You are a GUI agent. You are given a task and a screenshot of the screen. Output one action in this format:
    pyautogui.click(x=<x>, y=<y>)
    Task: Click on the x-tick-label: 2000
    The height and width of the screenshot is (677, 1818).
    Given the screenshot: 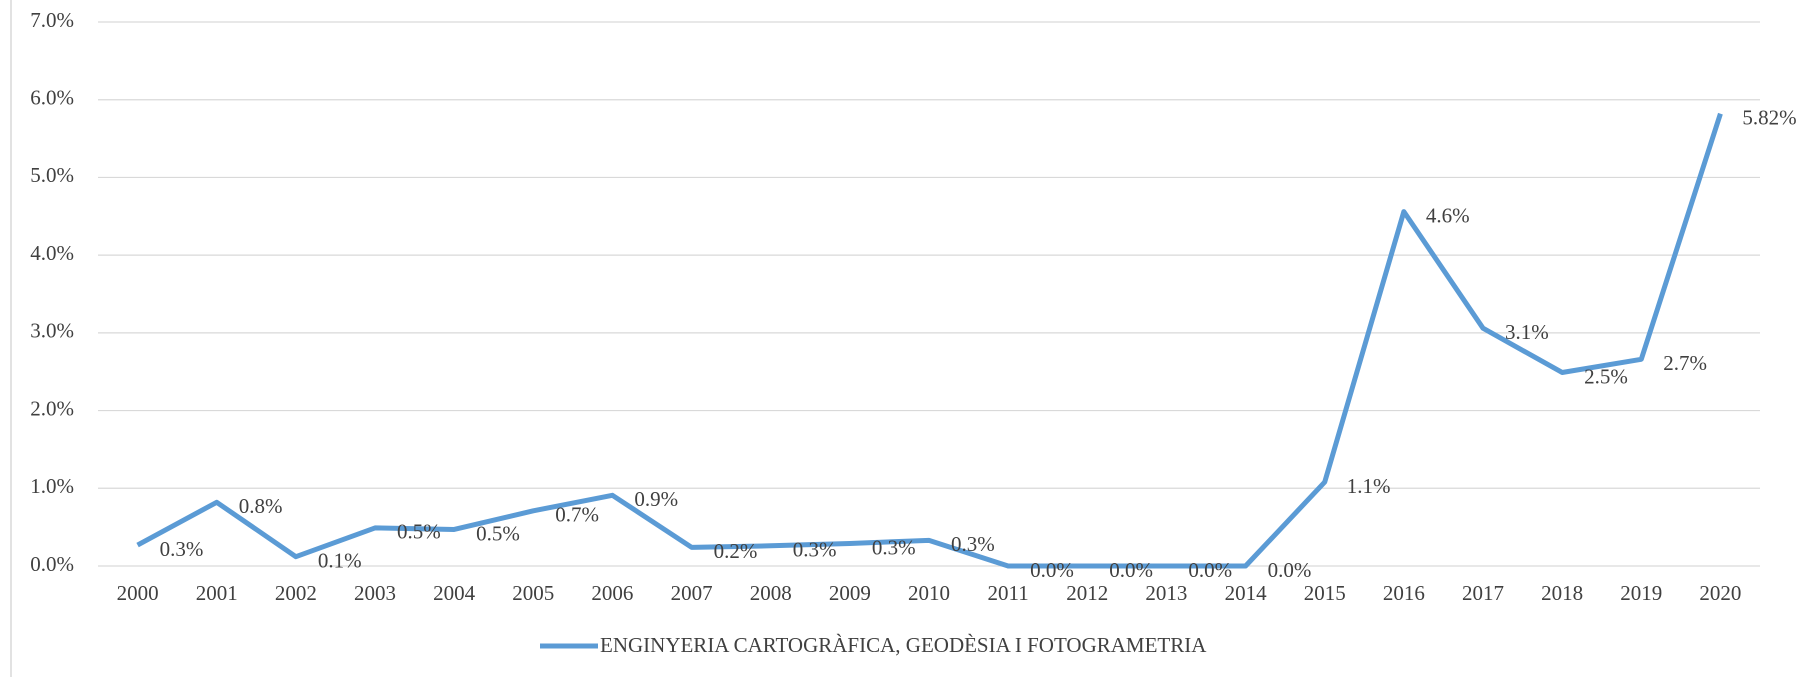 What is the action you would take?
    pyautogui.click(x=138, y=593)
    